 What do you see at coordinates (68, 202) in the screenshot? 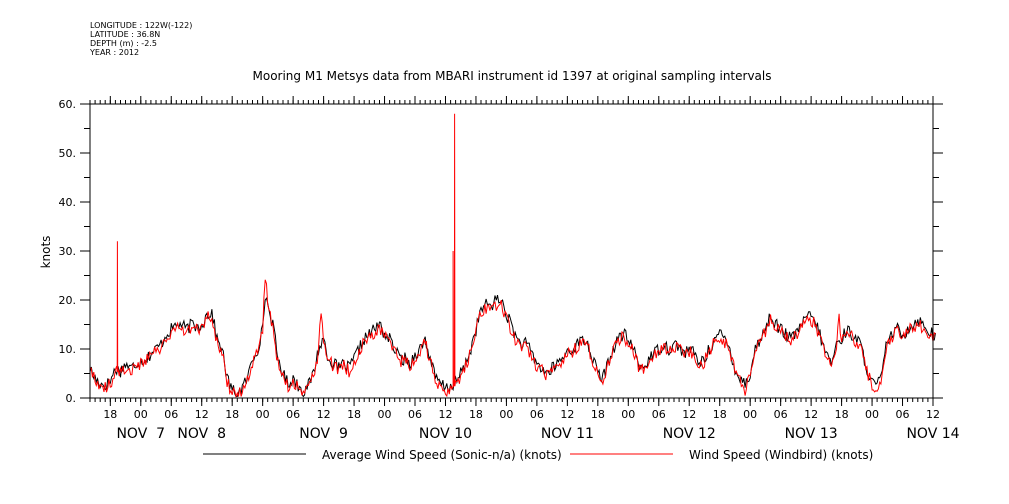
I see `y-tick-label: 40.` at bounding box center [68, 202].